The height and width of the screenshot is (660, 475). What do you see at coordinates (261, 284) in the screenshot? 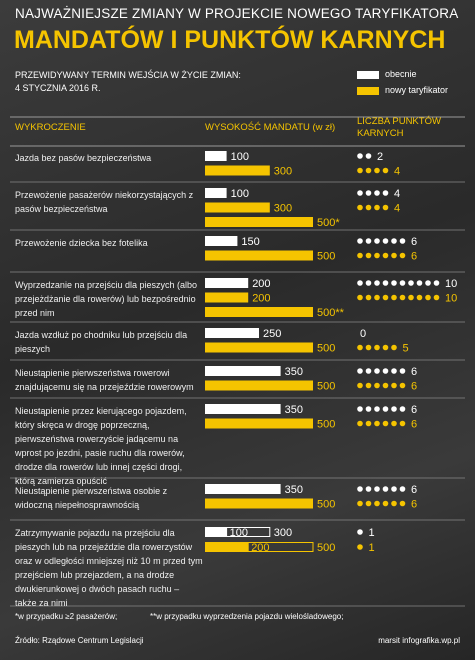
I see `fine-label: 200` at bounding box center [261, 284].